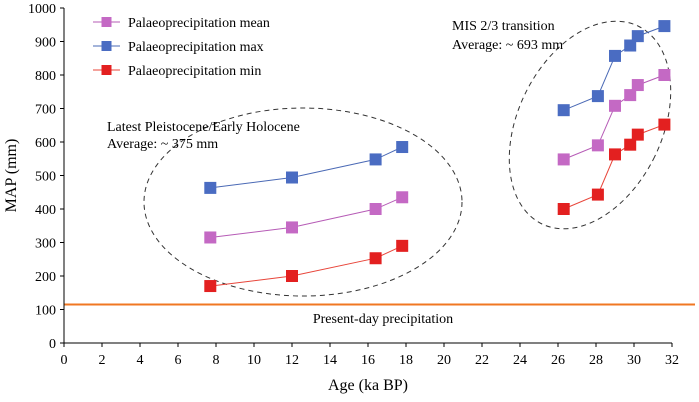 The height and width of the screenshot is (402, 699). What do you see at coordinates (162, 144) in the screenshot?
I see `annotation-average-0: Average: ~ 375 mm` at bounding box center [162, 144].